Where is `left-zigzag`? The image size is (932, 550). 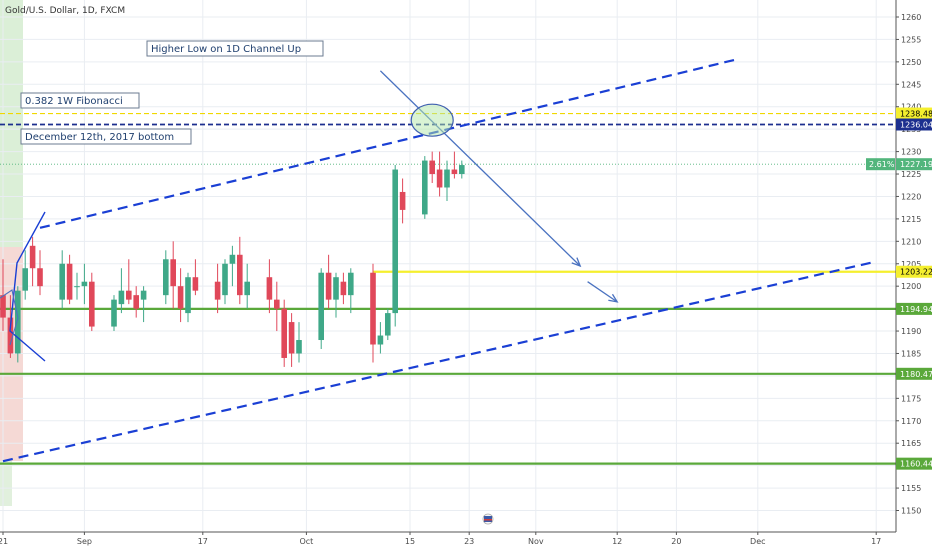 left-zigzag is located at coordinates (9, 317).